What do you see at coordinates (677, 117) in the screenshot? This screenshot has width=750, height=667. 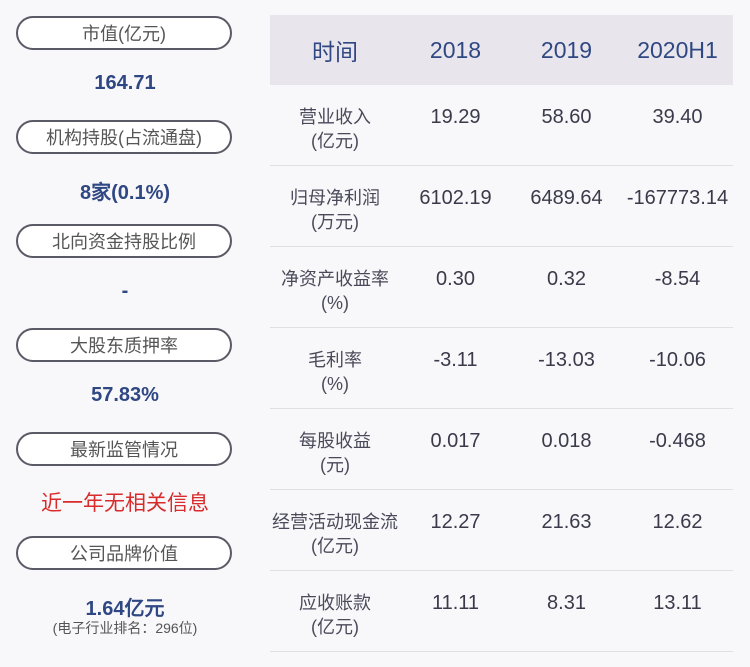 I see `table-cell: 39.40` at bounding box center [677, 117].